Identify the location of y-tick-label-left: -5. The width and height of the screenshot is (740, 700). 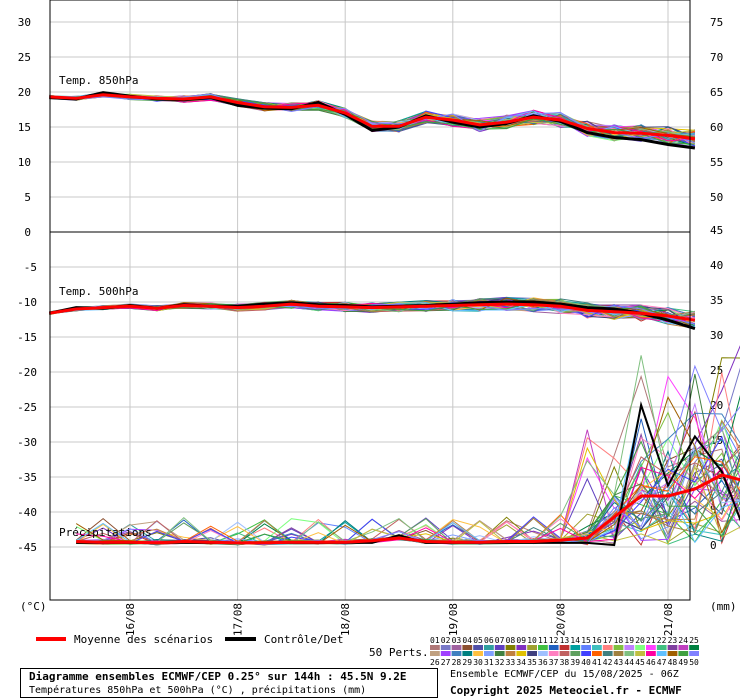
(30, 267).